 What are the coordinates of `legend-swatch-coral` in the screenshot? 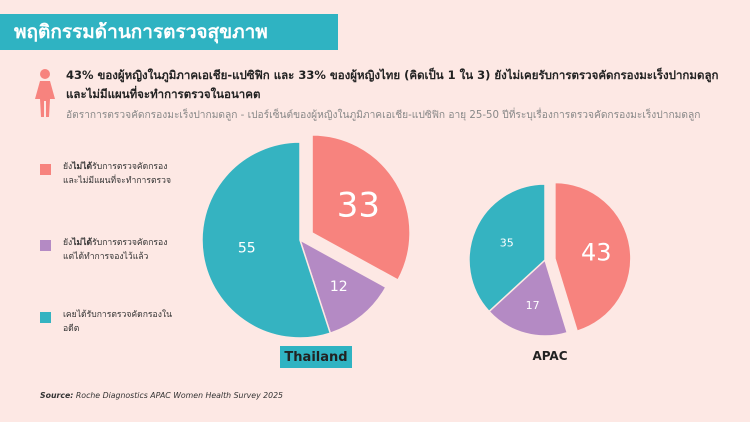 It's located at (45, 169).